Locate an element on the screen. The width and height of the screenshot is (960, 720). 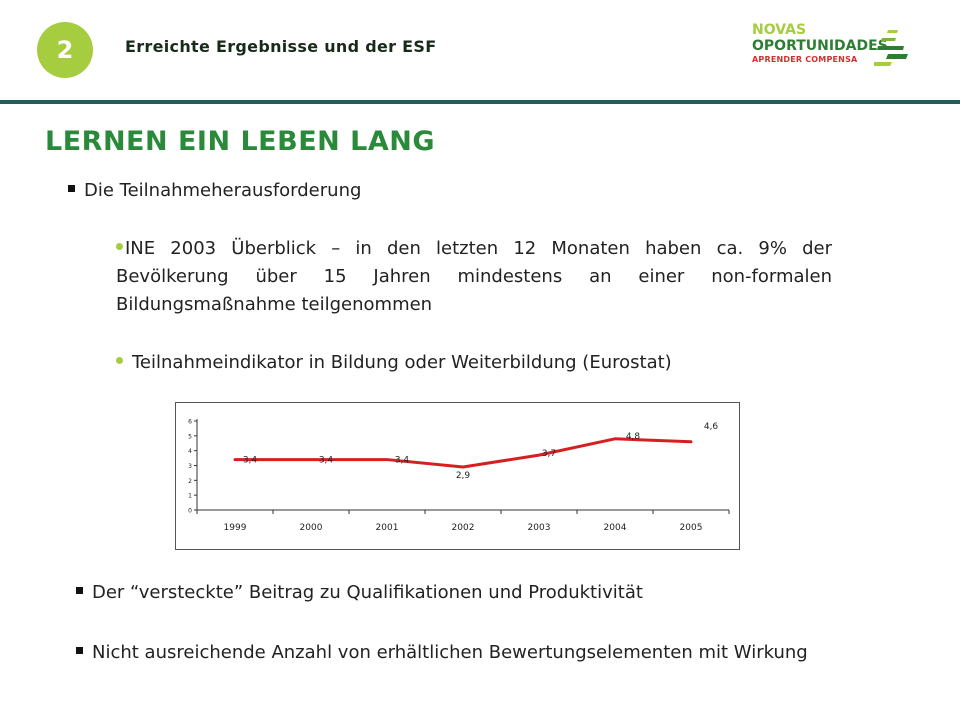
data-label: 2,9 is located at coordinates (463, 476).